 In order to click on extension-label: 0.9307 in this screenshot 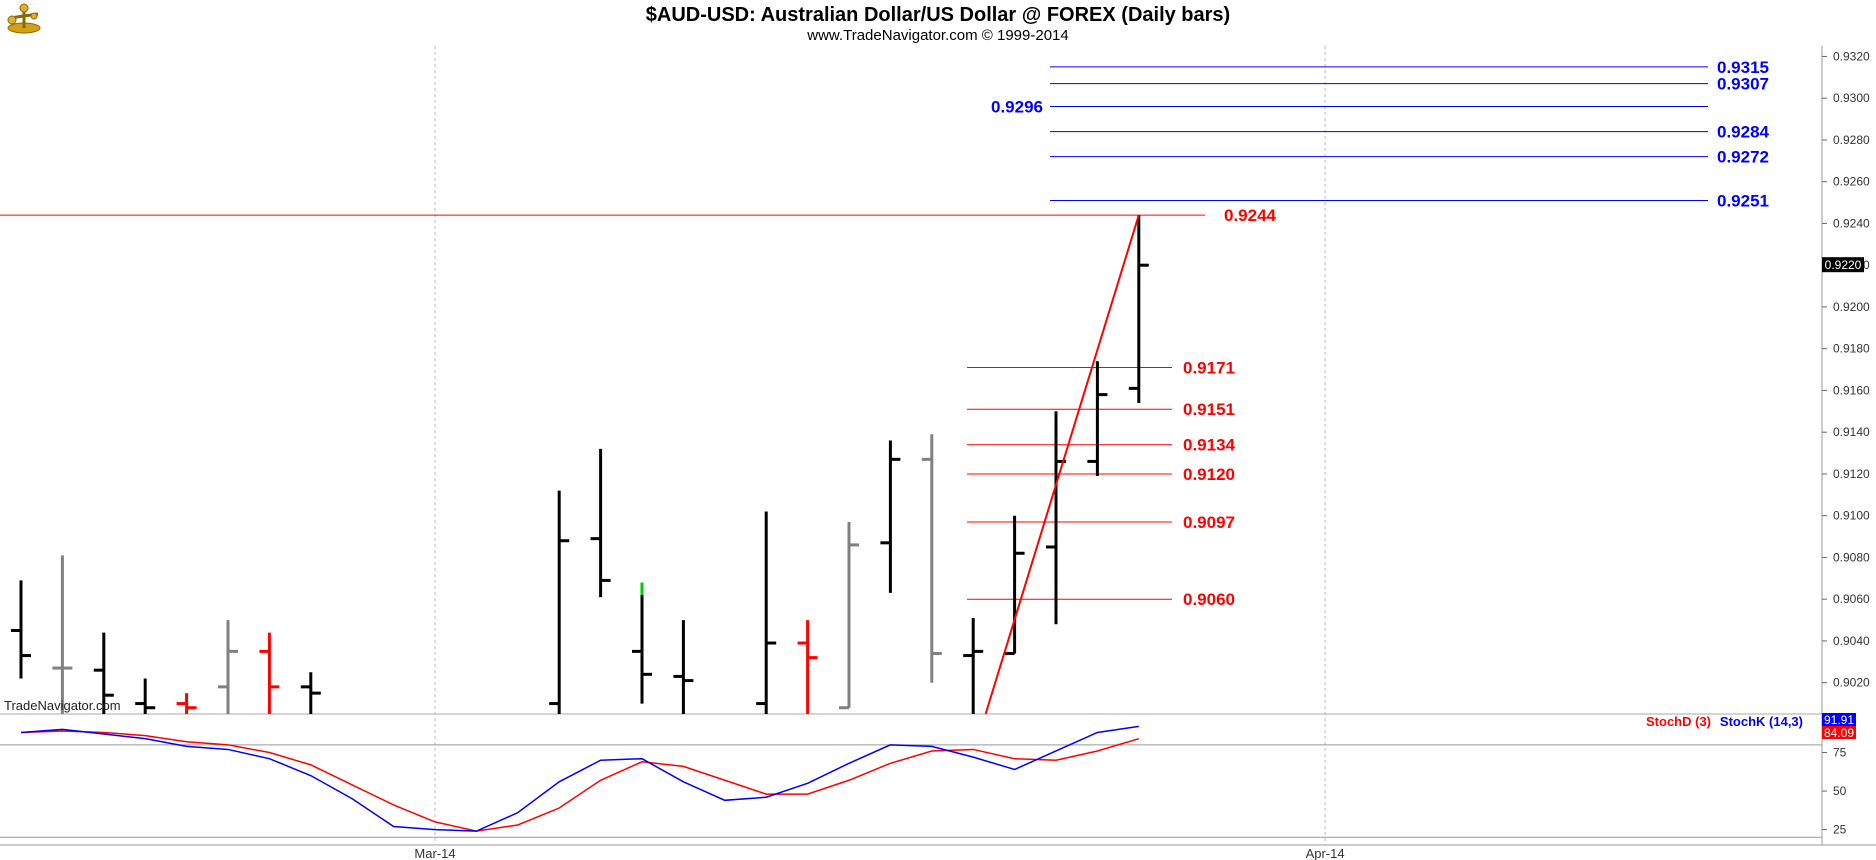, I will do `click(1743, 84)`.